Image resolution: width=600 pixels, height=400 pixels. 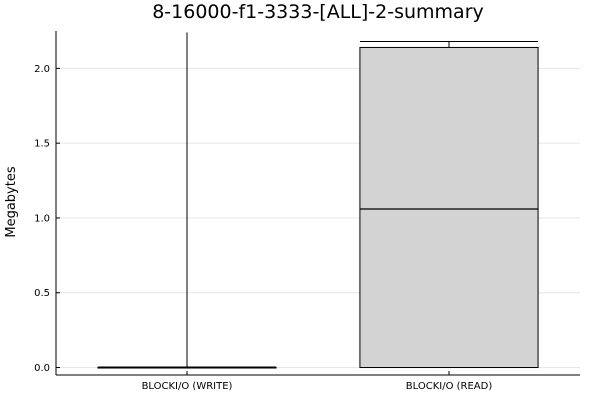 What do you see at coordinates (187, 386) in the screenshot?
I see `x-tick-label: BLOCKI/O (WRITE)` at bounding box center [187, 386].